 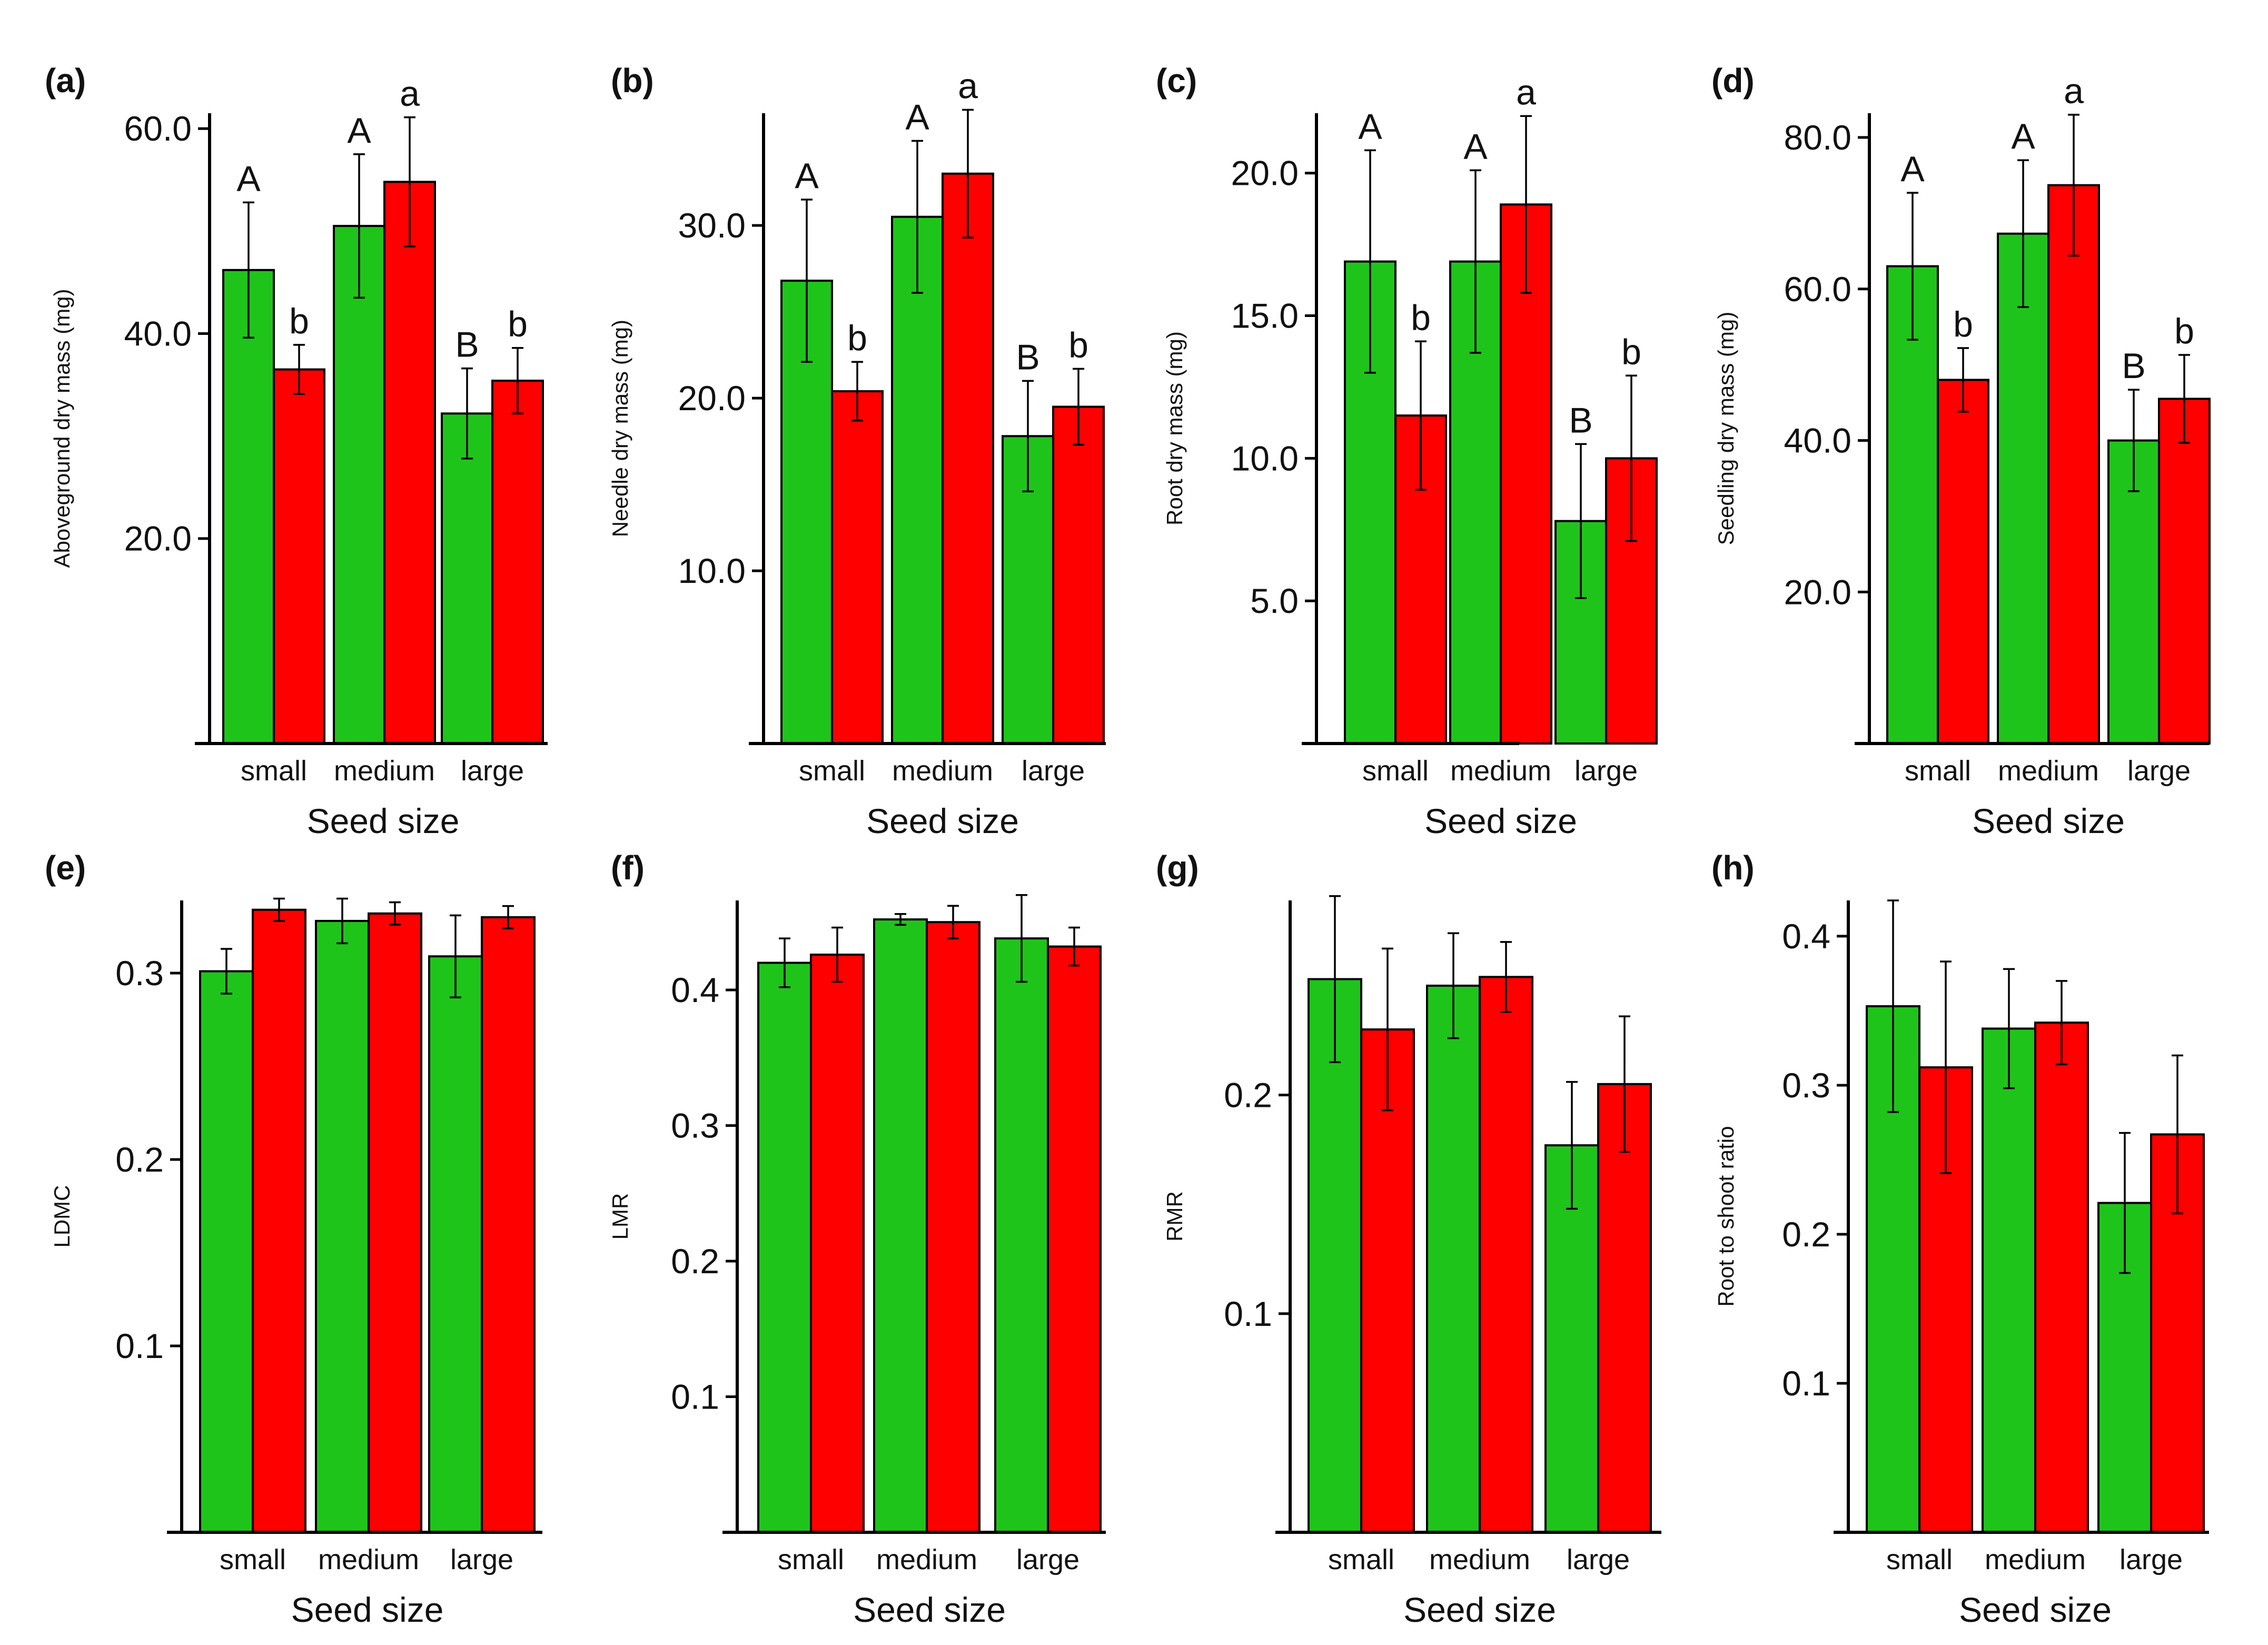 What do you see at coordinates (1817, 440) in the screenshot?
I see `y-tick-label: 40.0` at bounding box center [1817, 440].